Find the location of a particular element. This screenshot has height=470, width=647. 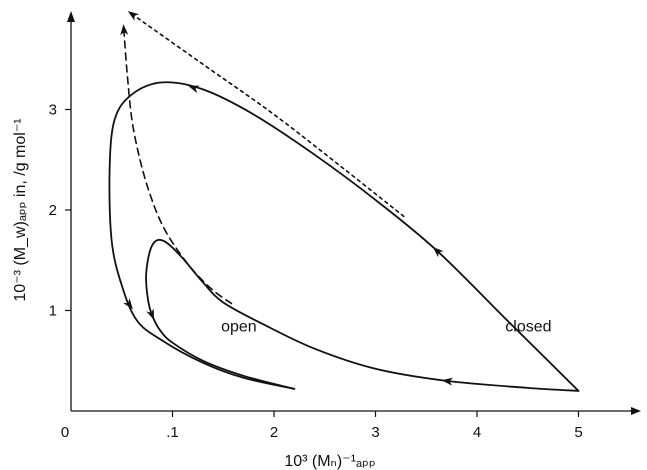

x-tick-label: 5 is located at coordinates (578, 432).